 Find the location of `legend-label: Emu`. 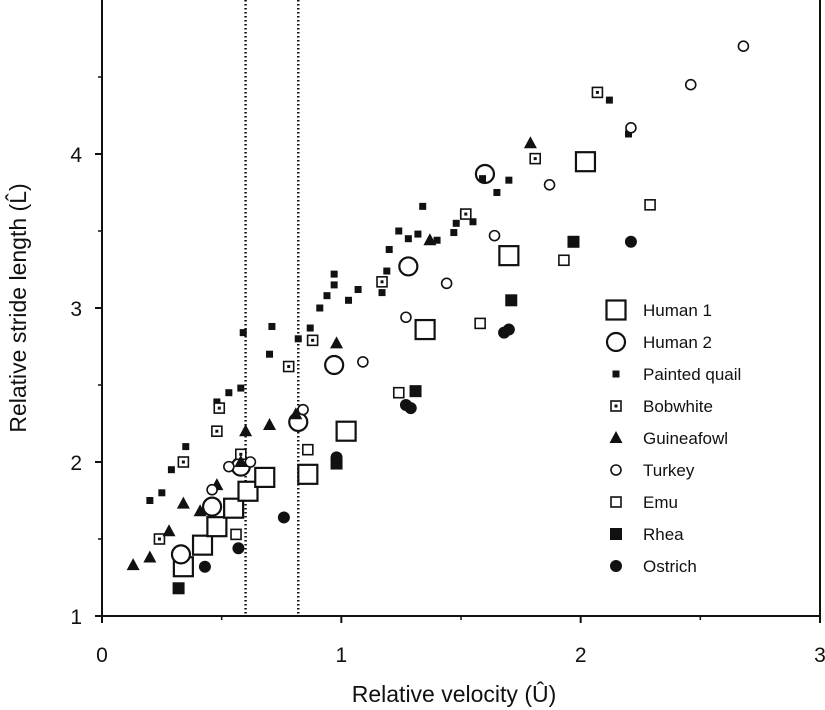

legend-label: Emu is located at coordinates (660, 502).